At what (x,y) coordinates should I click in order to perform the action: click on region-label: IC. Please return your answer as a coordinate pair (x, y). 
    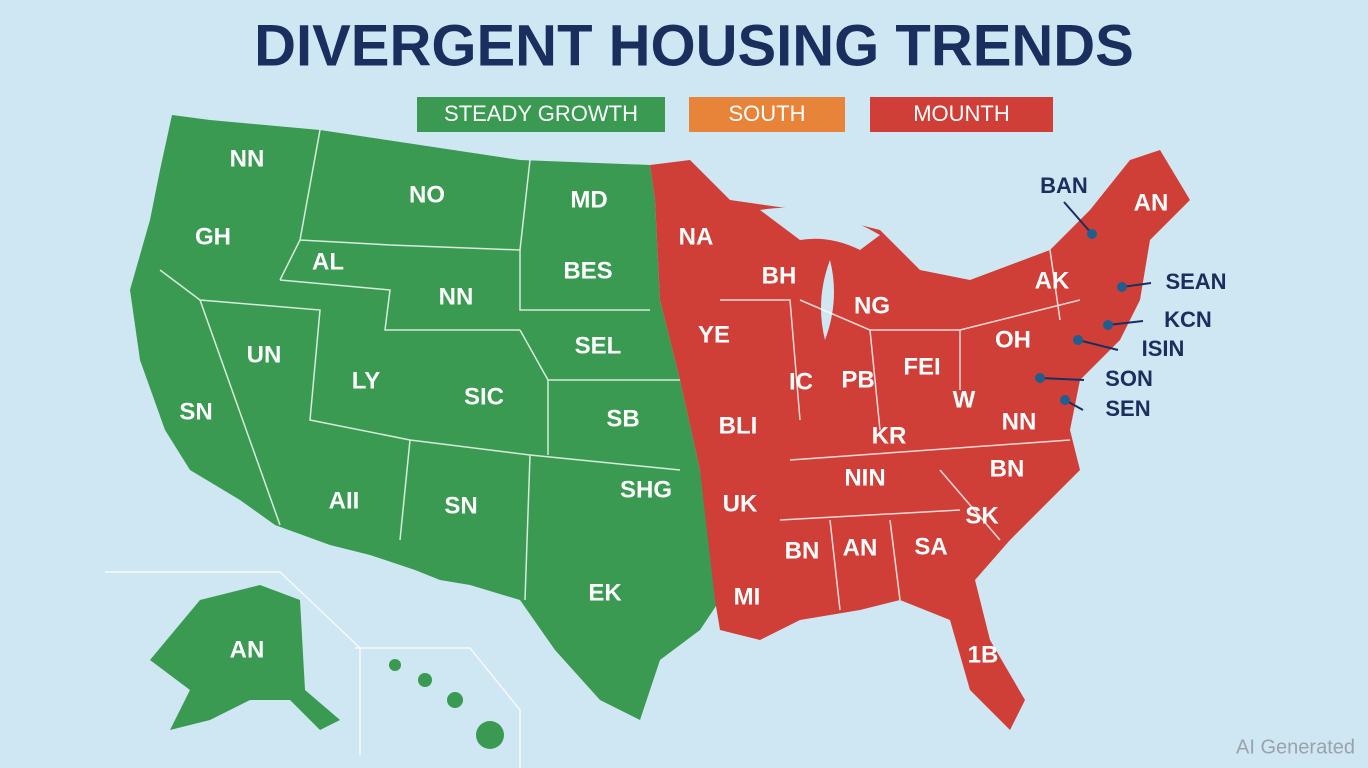
    Looking at the image, I should click on (801, 381).